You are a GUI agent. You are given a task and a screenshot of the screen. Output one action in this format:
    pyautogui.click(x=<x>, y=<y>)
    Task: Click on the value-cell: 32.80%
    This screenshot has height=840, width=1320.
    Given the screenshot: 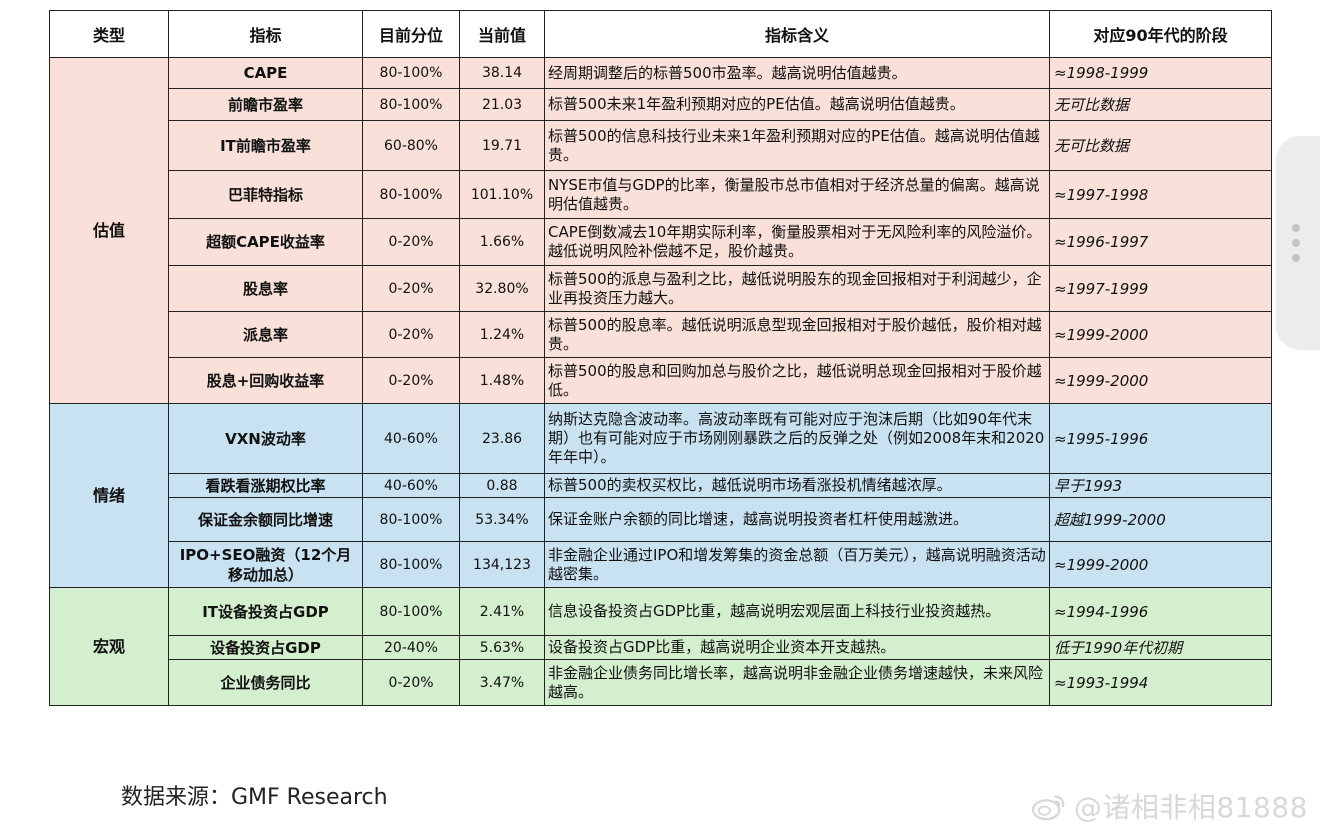 What is the action you would take?
    pyautogui.click(x=502, y=288)
    